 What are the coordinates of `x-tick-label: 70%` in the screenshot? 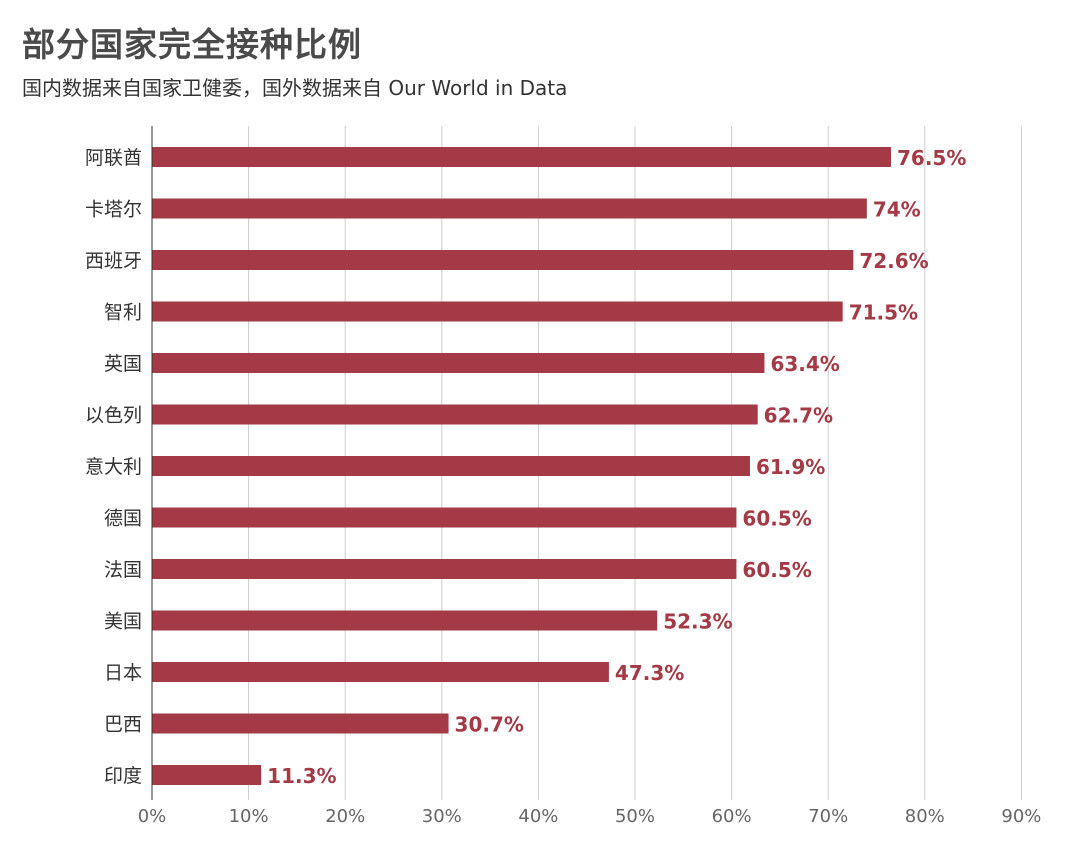 It's located at (828, 816).